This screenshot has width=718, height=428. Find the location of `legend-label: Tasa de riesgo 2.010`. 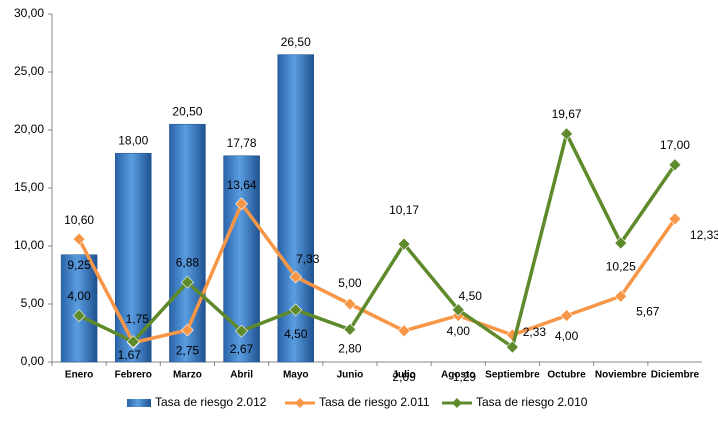

legend-label: Tasa de riesgo 2.010 is located at coordinates (532, 402).